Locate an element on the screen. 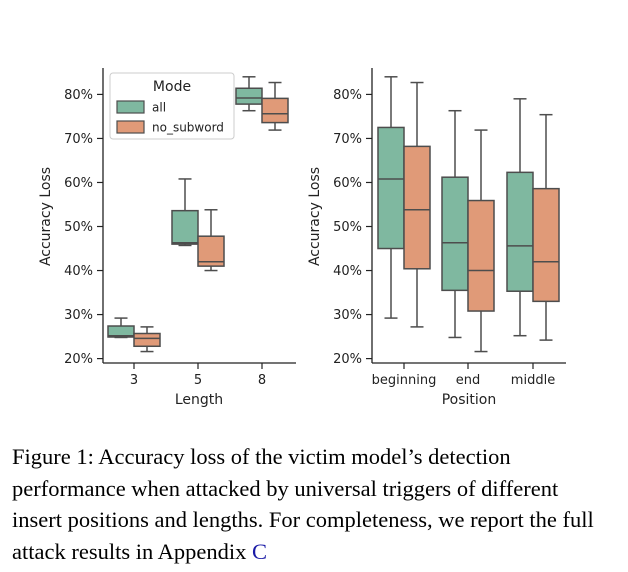 Image resolution: width=628 pixels, height=572 pixels. box-all-end is located at coordinates (455, 224).